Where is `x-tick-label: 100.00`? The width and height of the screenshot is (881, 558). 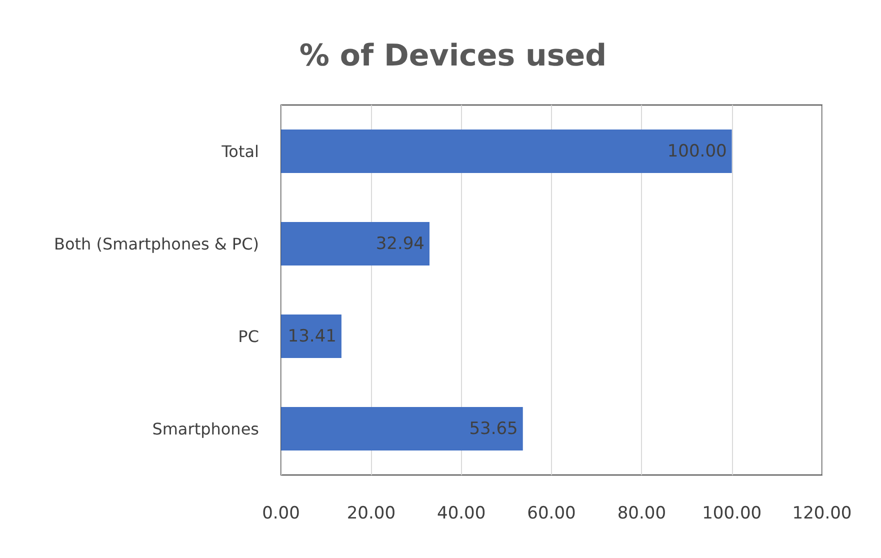
x-tick-label: 100.00 is located at coordinates (732, 514).